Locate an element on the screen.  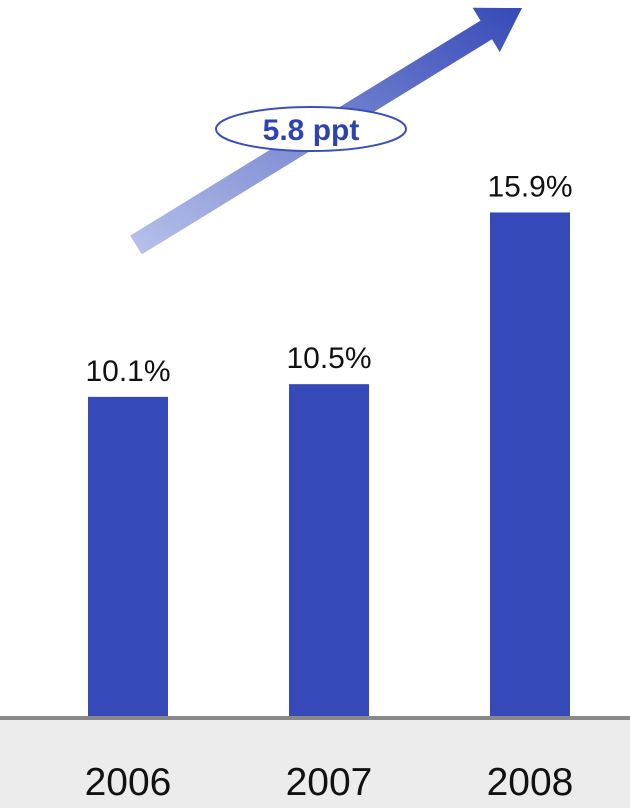
value-label-2007: 10.5% is located at coordinates (328, 358).